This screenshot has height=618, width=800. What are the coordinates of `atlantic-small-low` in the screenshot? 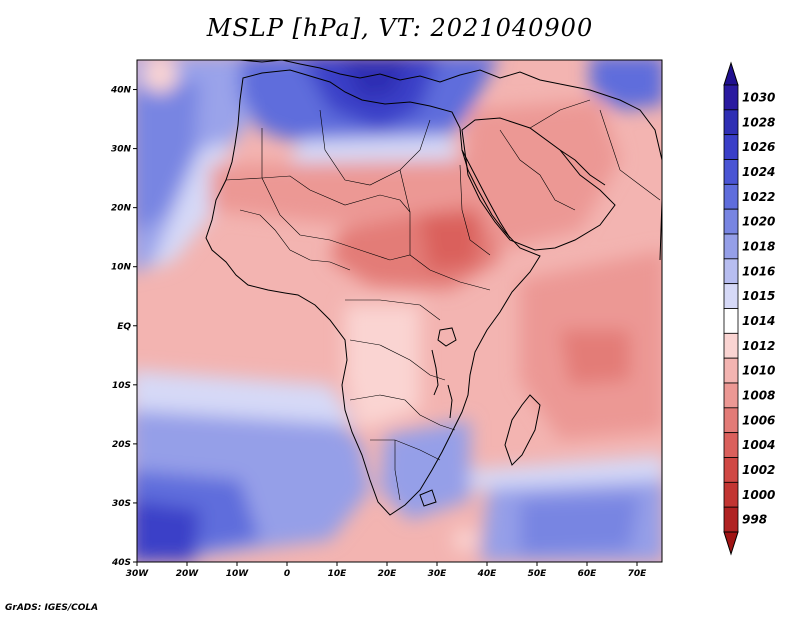 It's located at (160, 76).